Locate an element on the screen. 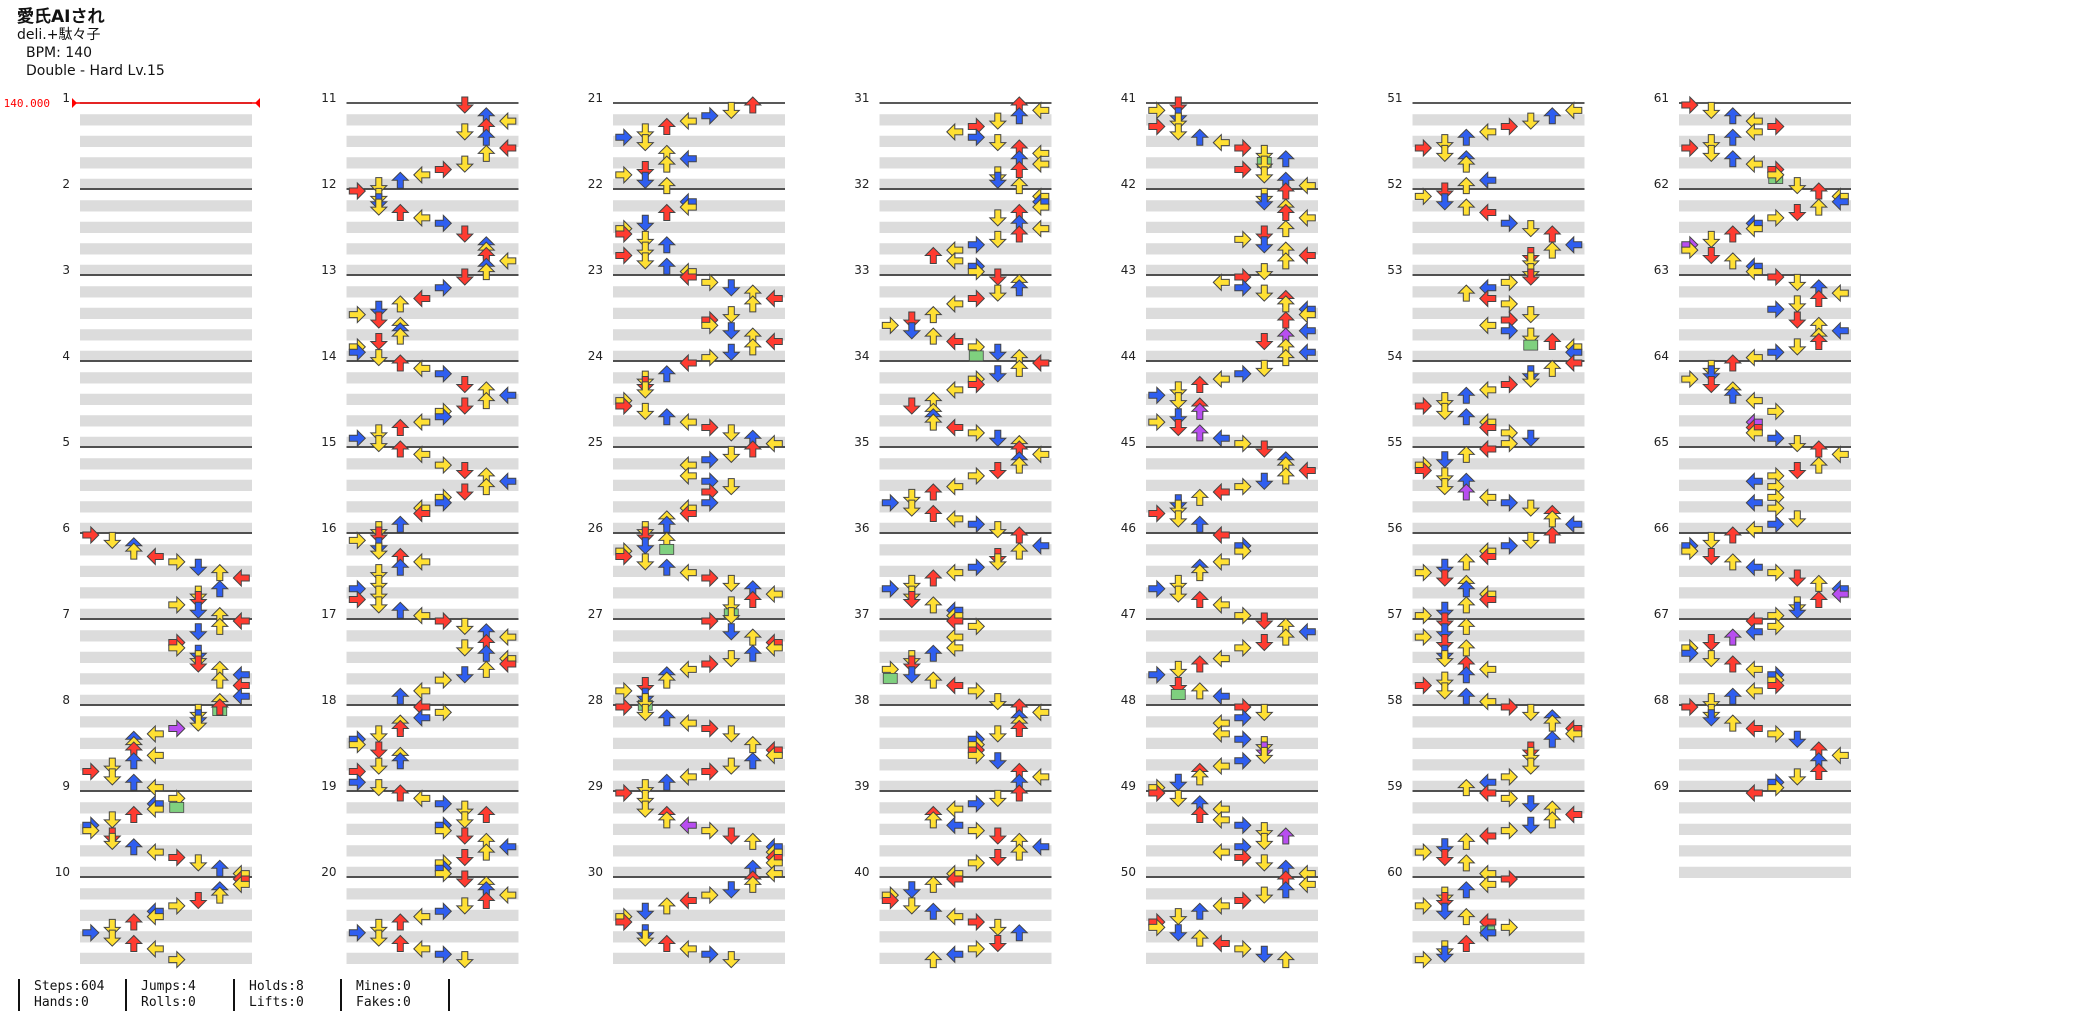 The height and width of the screenshot is (1024, 2092). measure-number: 63 is located at coordinates (1661, 270).